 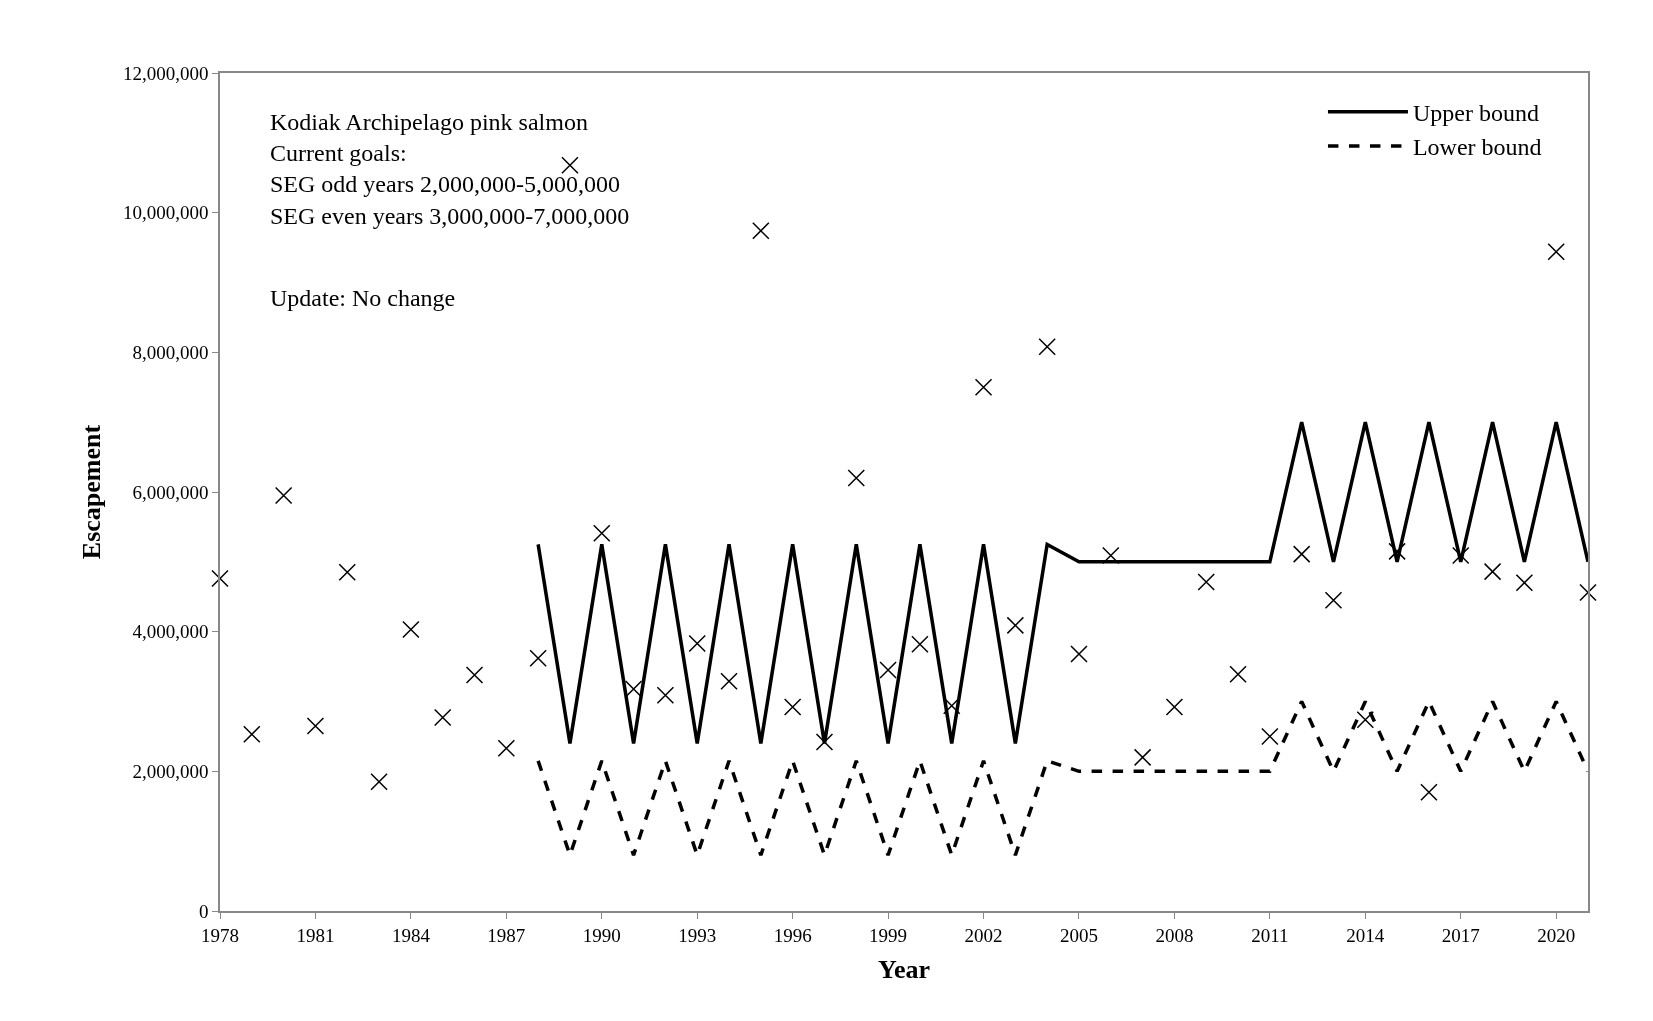 What do you see at coordinates (170, 771) in the screenshot?
I see `y-tick-label: 2,000,000` at bounding box center [170, 771].